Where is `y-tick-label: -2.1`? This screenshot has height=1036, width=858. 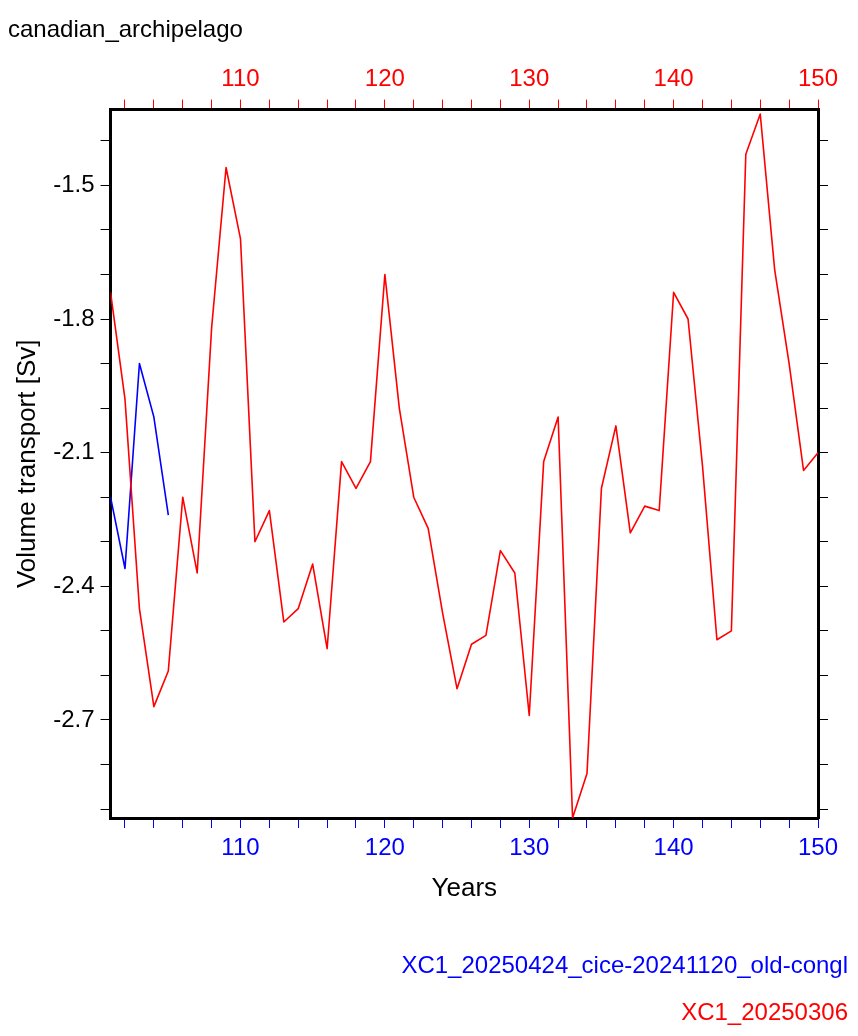 y-tick-label: -2.1 is located at coordinates (74, 451).